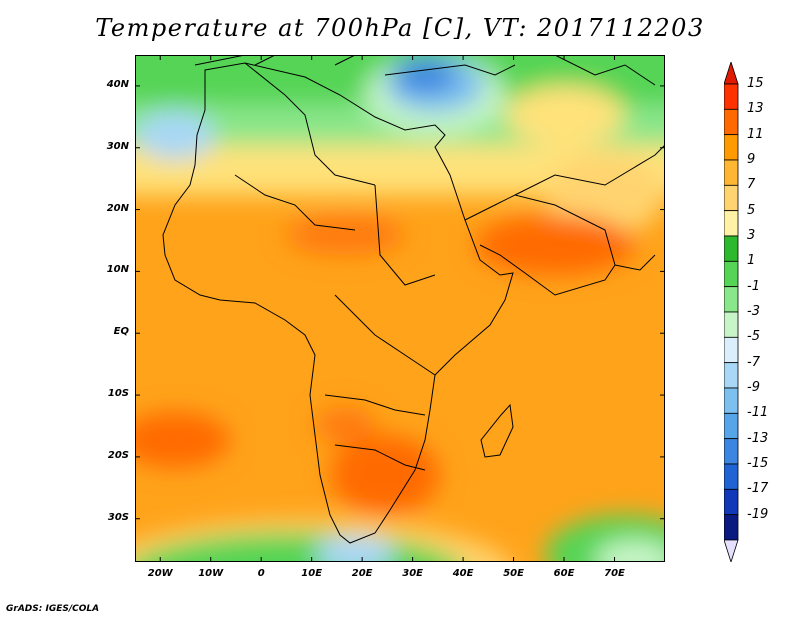 This screenshot has height=618, width=800. Describe the element at coordinates (751, 210) in the screenshot. I see `colorbar-level-label: 5` at that location.